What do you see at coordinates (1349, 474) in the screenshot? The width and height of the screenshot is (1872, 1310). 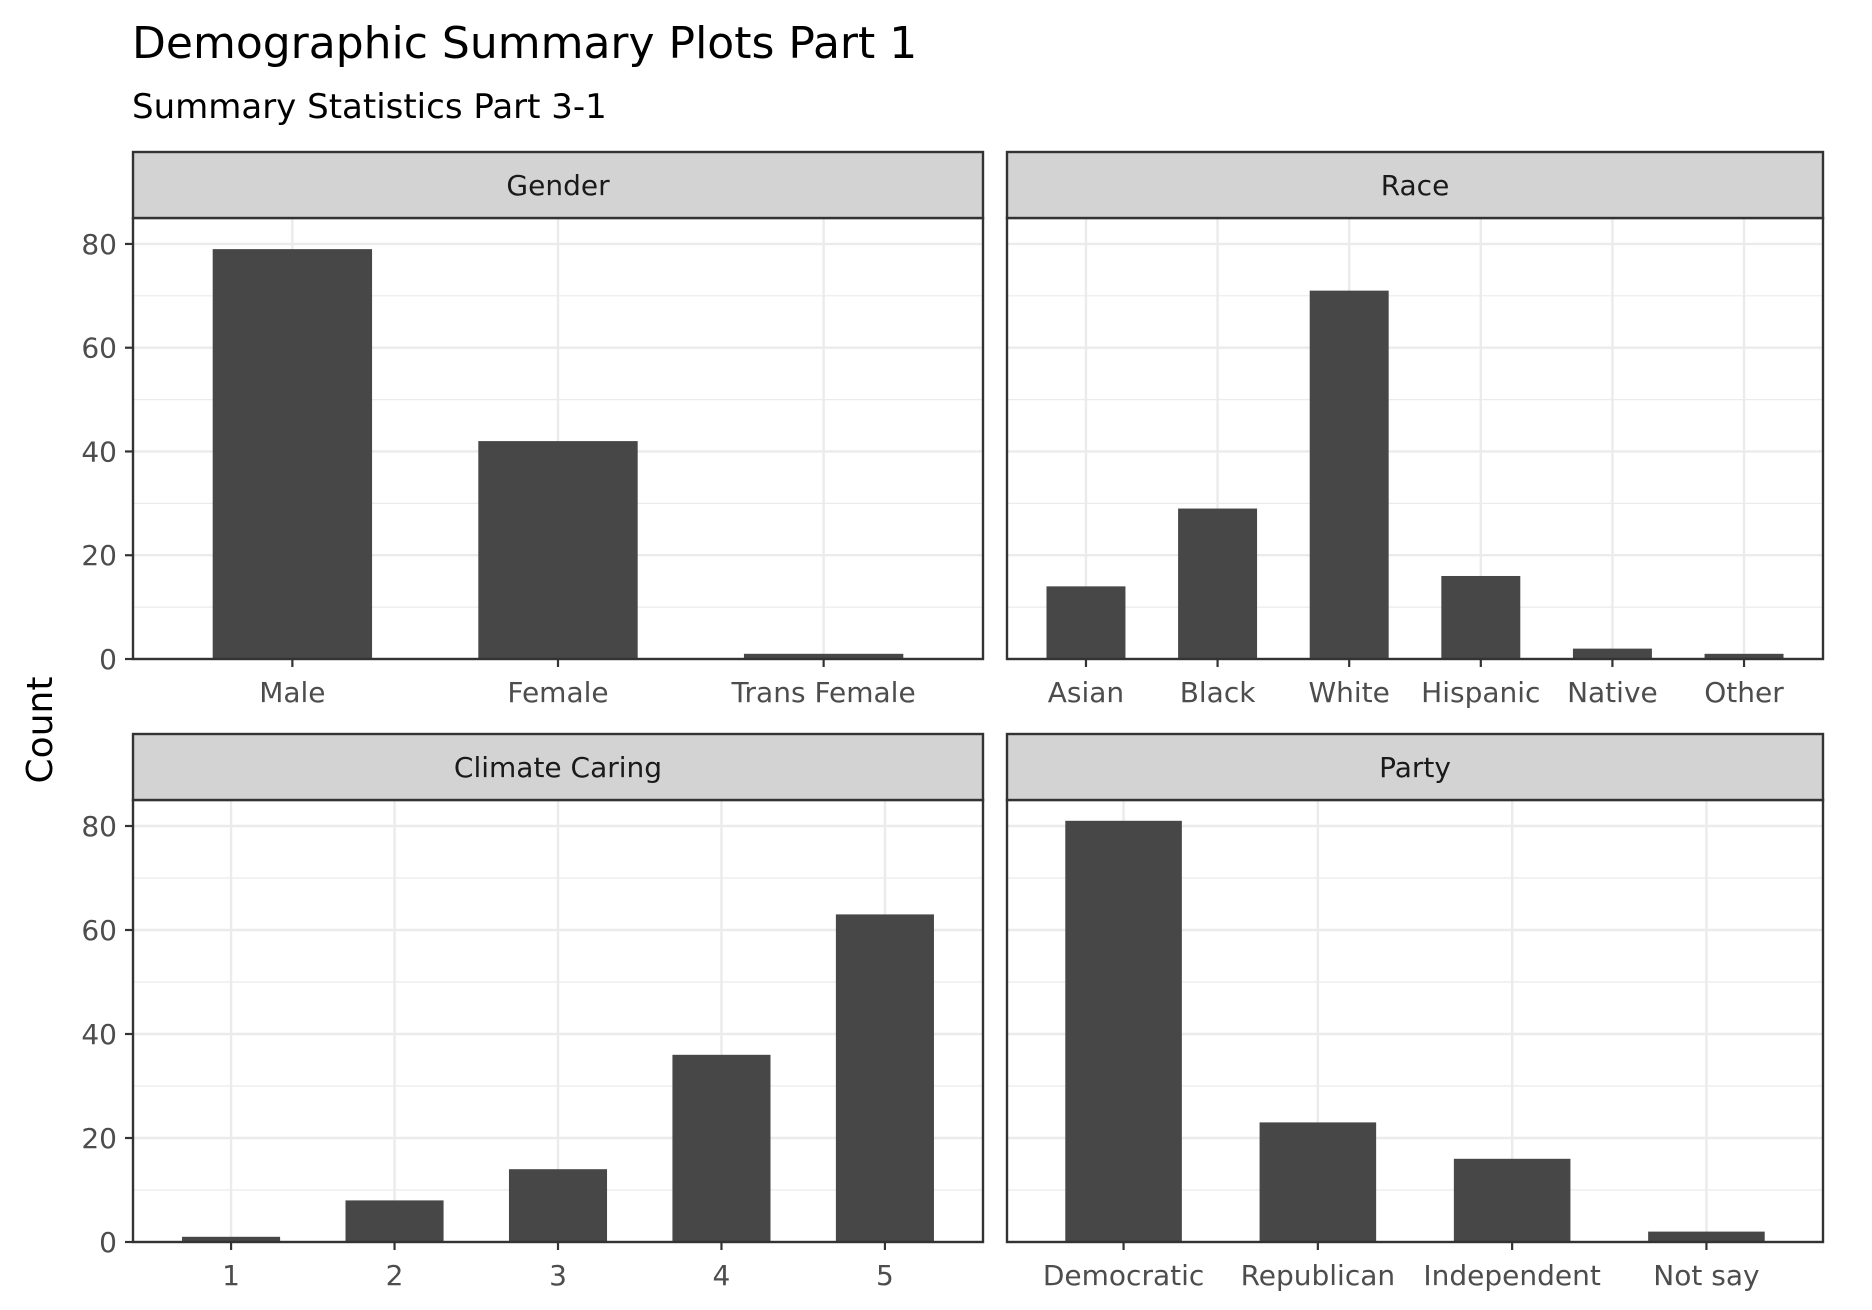 I see `bar-race-white` at bounding box center [1349, 474].